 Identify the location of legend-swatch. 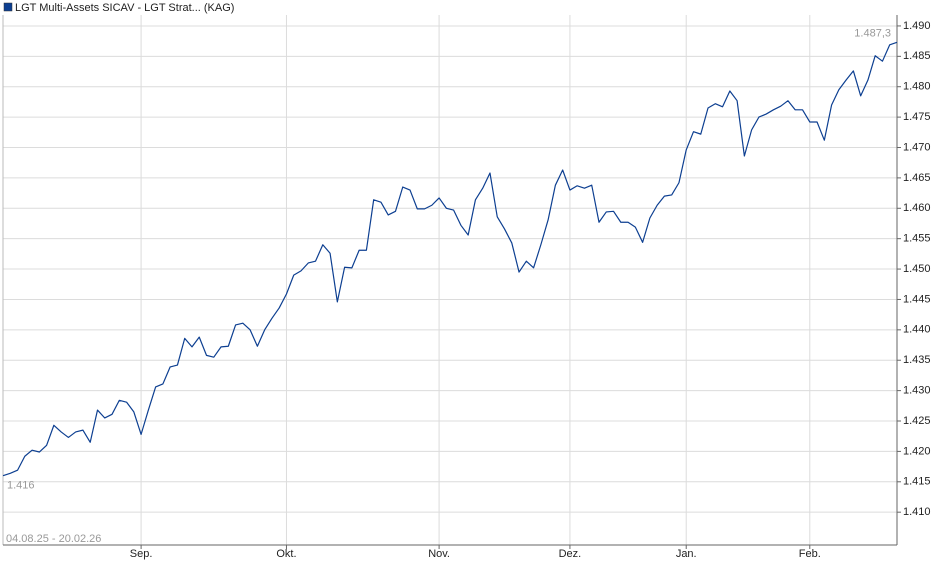
(8, 7).